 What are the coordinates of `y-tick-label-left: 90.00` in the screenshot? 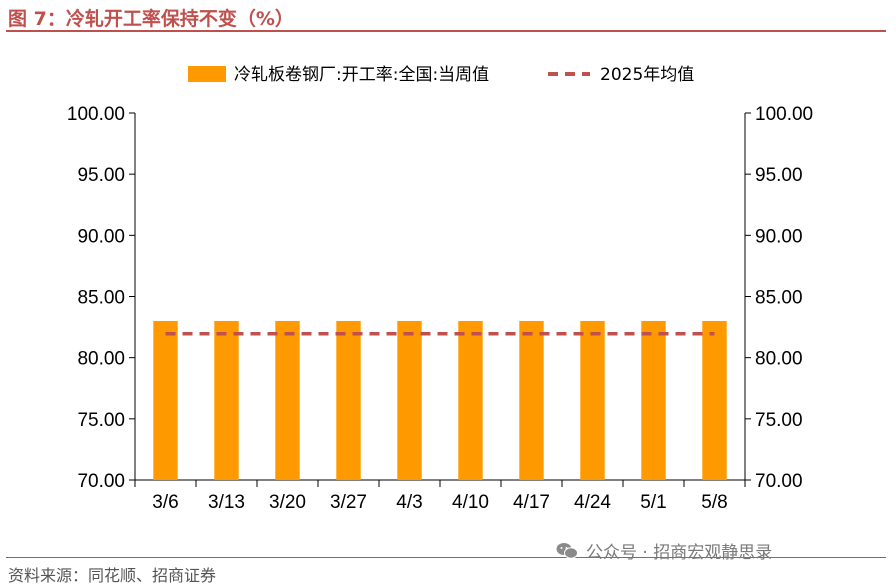 It's located at (101, 236).